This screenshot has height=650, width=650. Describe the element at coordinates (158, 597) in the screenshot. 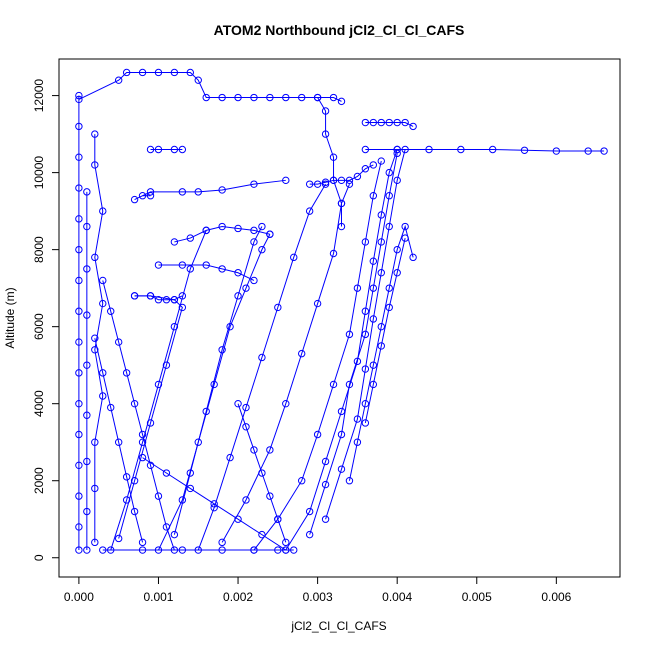

I see `x-tick-label: 0.001` at that location.